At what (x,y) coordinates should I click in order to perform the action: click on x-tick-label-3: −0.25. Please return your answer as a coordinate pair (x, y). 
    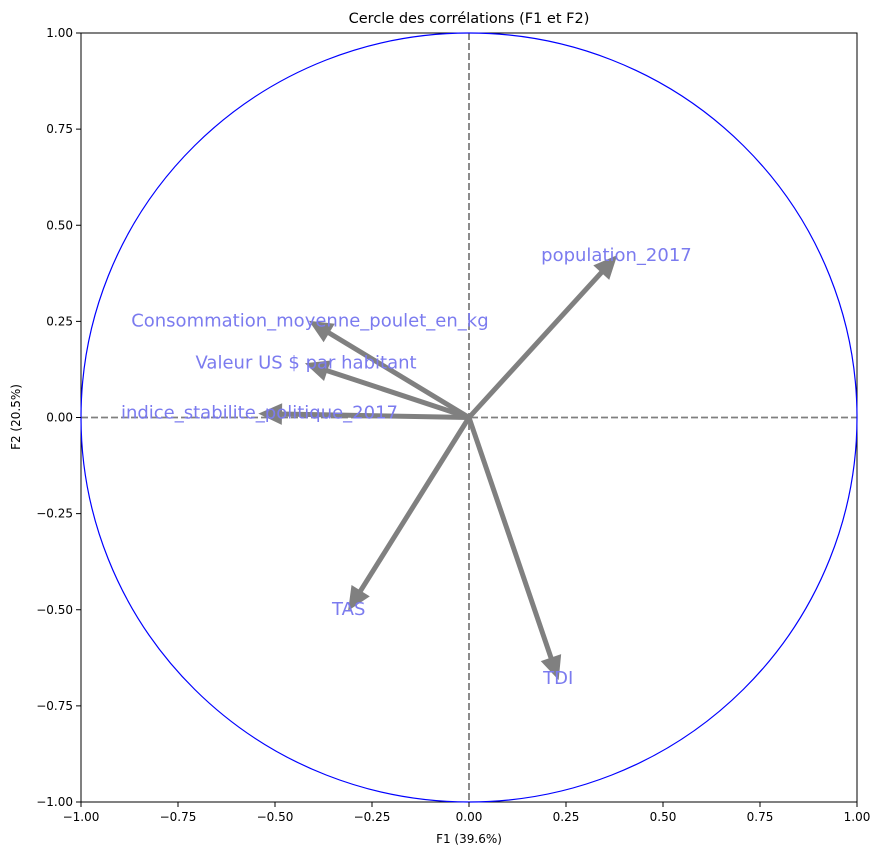
    Looking at the image, I should click on (372, 817).